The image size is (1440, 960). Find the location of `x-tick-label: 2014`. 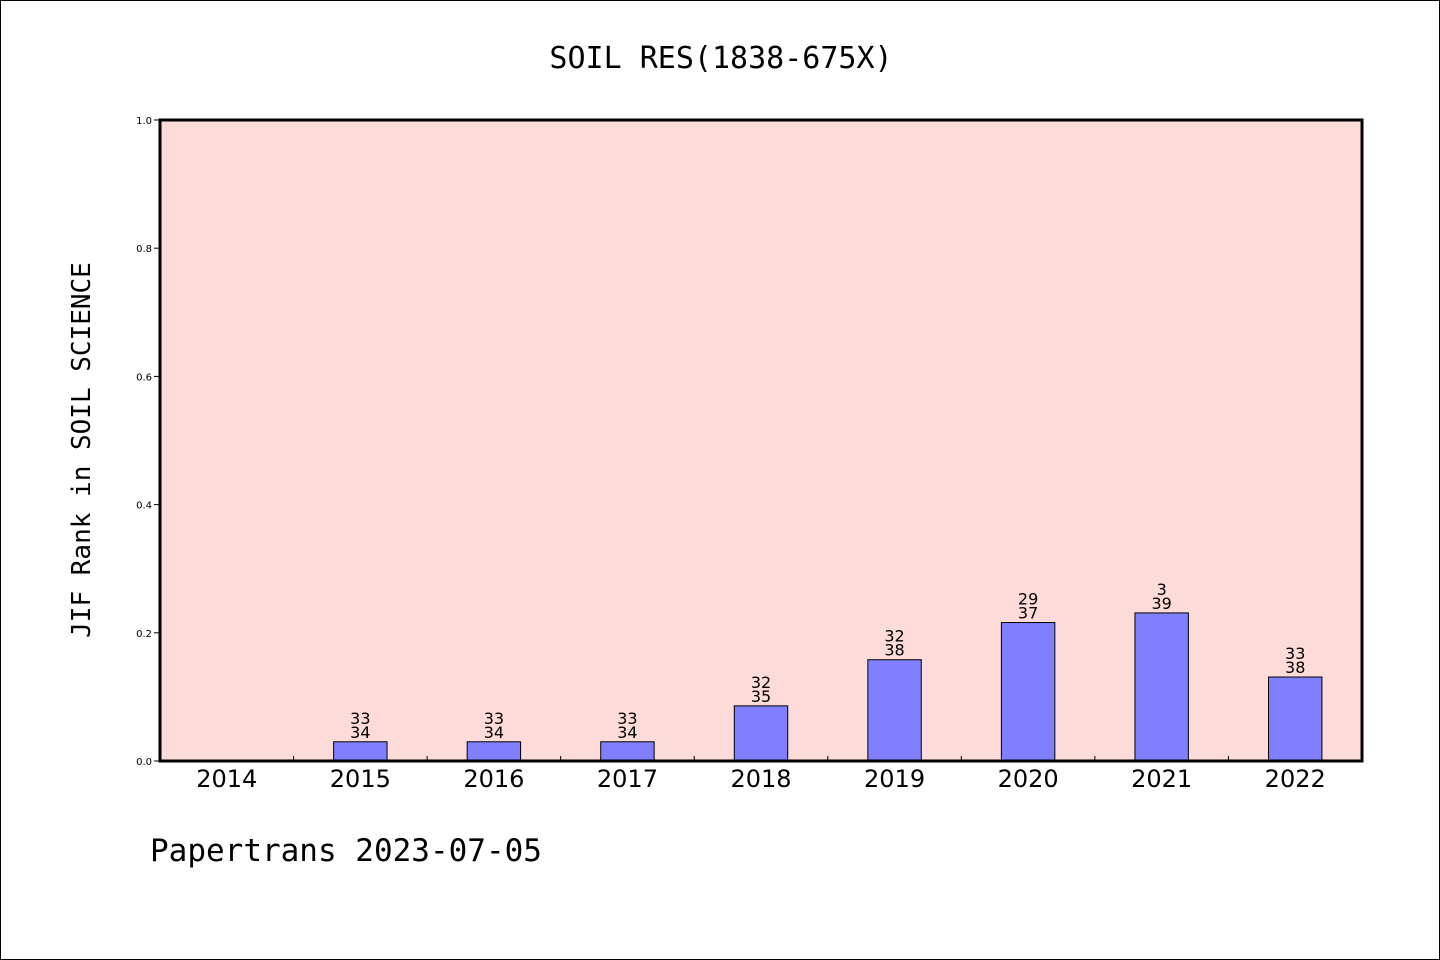

x-tick-label: 2014 is located at coordinates (226, 779).